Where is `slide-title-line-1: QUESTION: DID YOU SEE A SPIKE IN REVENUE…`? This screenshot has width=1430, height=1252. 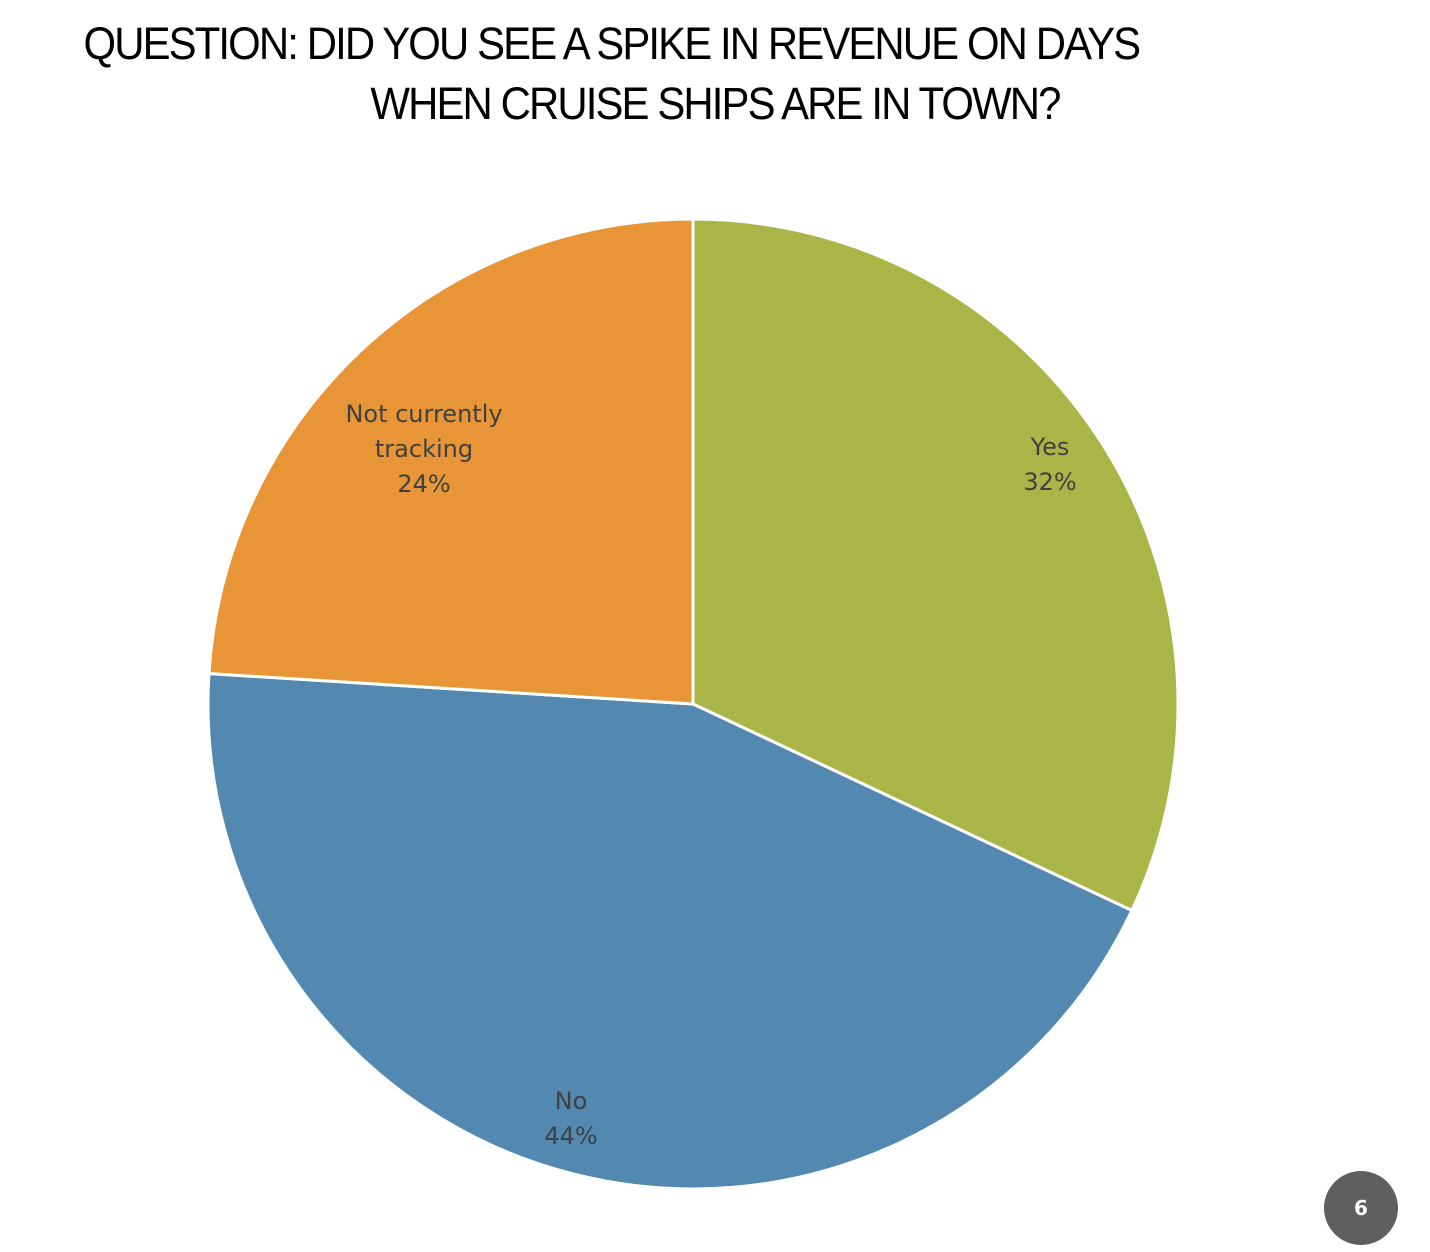 slide-title-line-1: QUESTION: DID YOU SEE A SPIKE IN REVENUE… is located at coordinates (612, 43).